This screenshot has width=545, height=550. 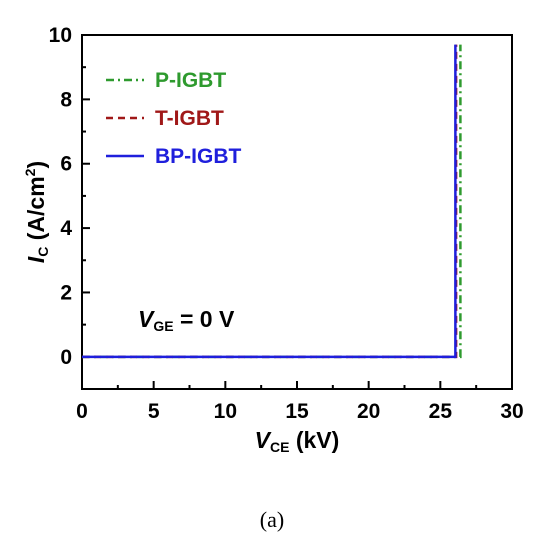 I want to click on annotation-vge: VGE = 0 V, so click(x=186, y=320).